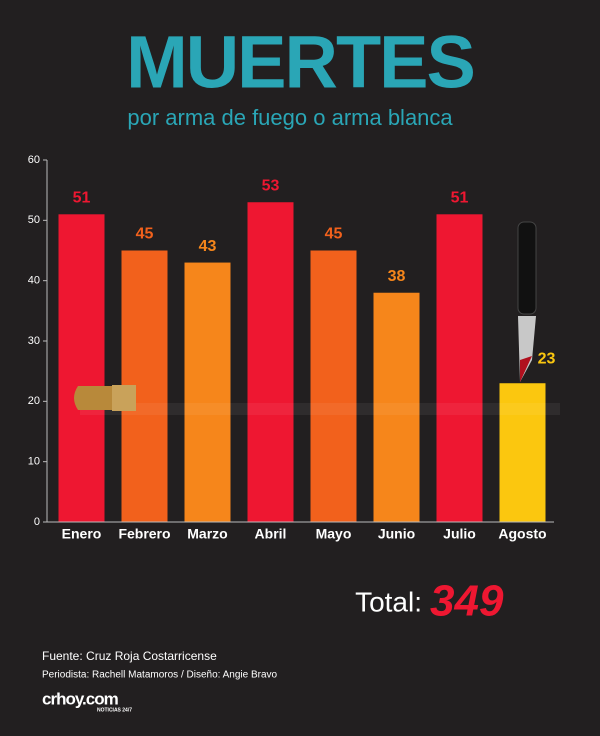  I want to click on x-tick-label: Junio, so click(396, 534).